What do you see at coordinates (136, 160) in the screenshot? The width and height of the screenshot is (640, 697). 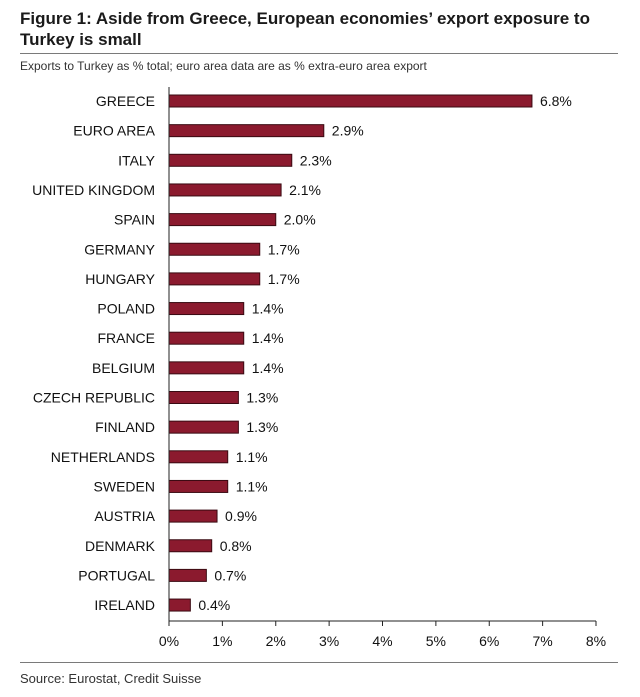 I see `category-label: ITALY` at bounding box center [136, 160].